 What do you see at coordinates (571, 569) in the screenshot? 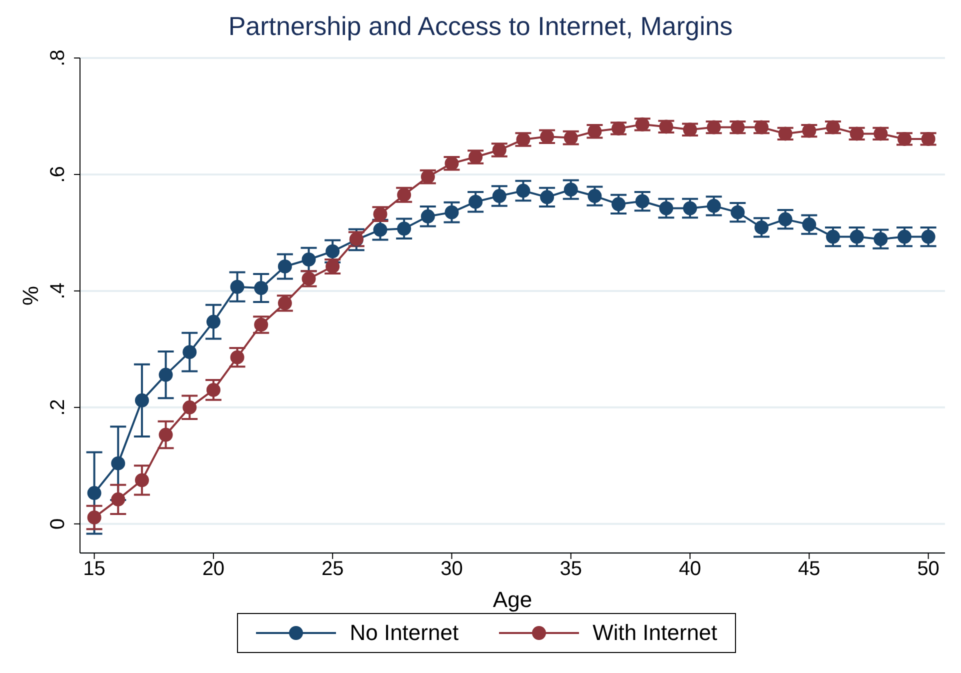
I see `x-tick-label: 35` at bounding box center [571, 569].